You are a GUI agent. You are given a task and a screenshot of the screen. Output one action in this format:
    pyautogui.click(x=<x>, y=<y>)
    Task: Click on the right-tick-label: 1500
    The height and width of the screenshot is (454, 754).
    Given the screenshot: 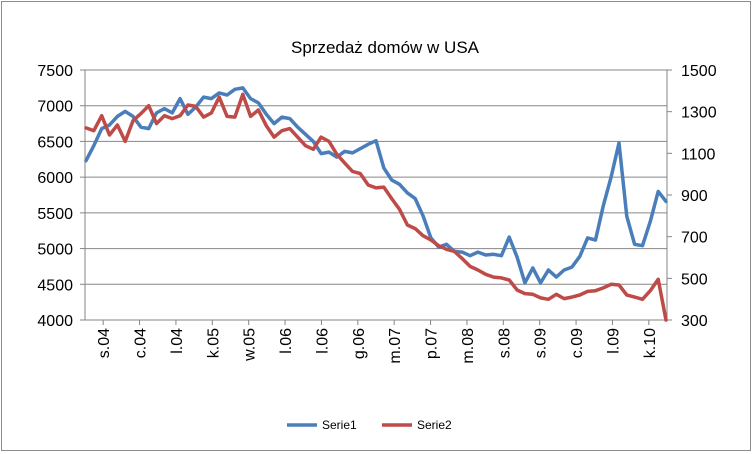 What is the action you would take?
    pyautogui.click(x=699, y=71)
    